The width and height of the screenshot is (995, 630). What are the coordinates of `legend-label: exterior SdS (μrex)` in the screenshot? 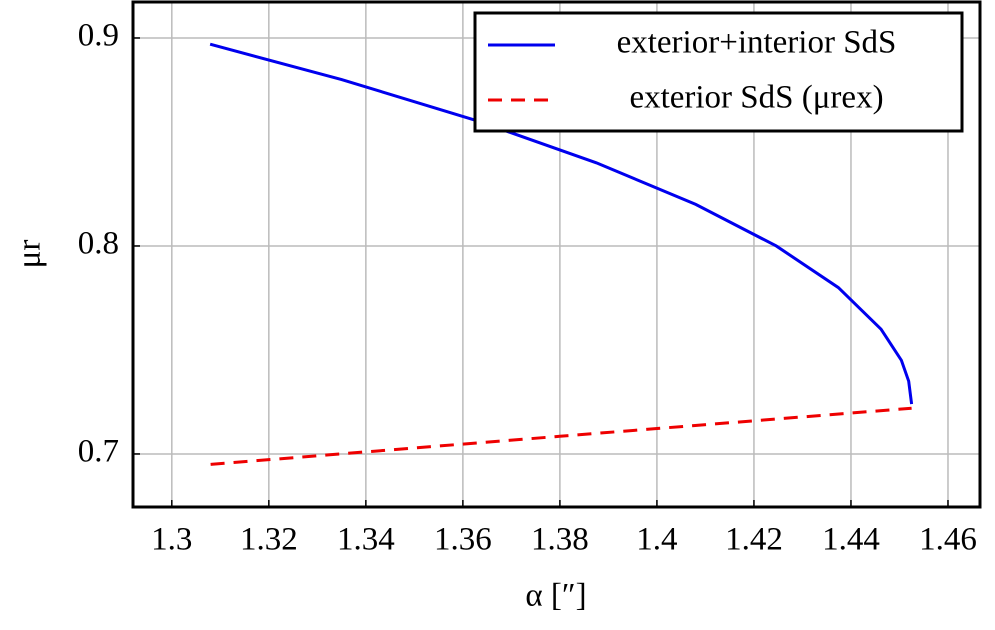 It's located at (756, 98).